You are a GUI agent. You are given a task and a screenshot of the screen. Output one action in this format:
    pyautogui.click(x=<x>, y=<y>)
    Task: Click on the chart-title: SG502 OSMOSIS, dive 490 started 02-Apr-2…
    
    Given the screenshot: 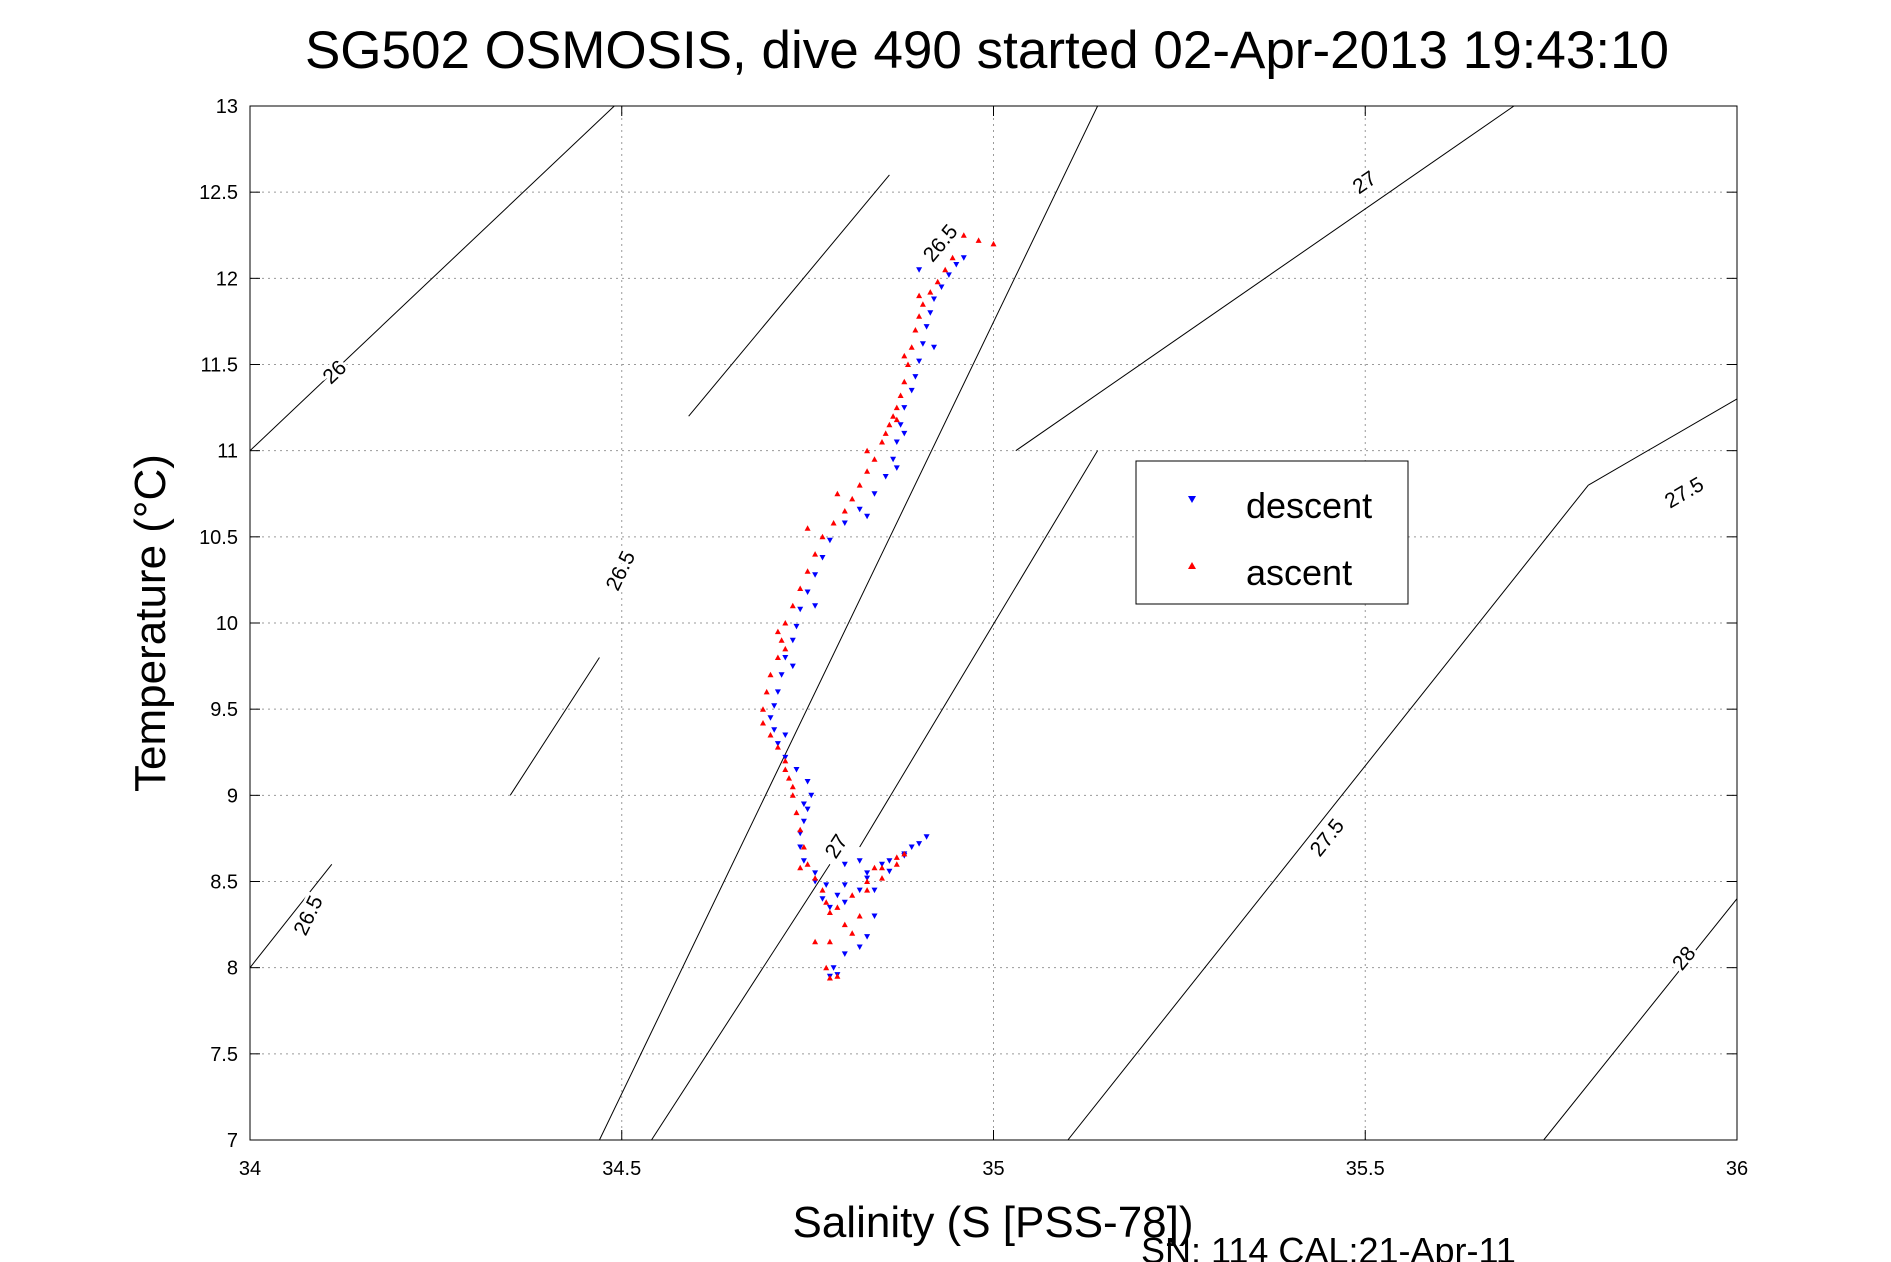 What is the action you would take?
    pyautogui.click(x=987, y=50)
    